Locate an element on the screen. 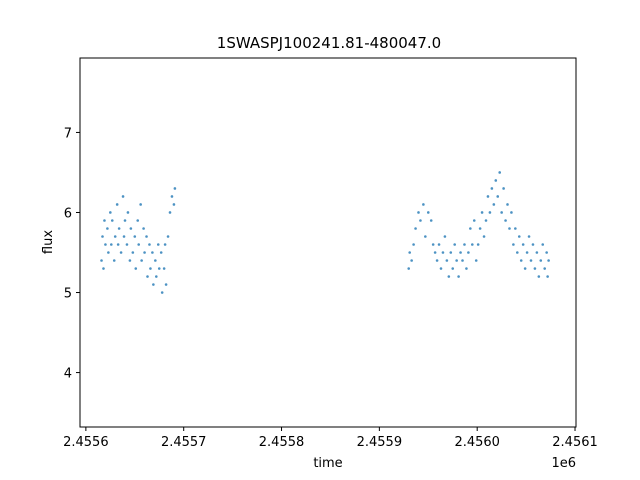  x-tick-label: 2.4560 is located at coordinates (477, 442).